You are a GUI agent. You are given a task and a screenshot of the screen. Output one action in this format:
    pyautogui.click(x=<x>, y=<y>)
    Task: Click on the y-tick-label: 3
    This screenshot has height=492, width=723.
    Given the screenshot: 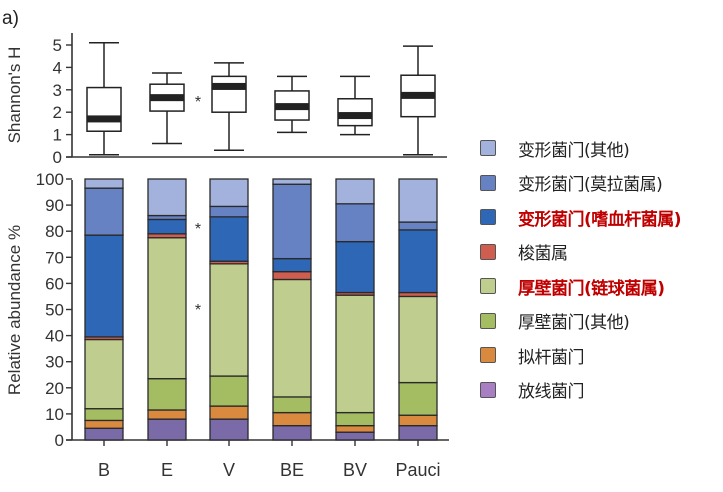 What is the action you would take?
    pyautogui.click(x=57, y=90)
    